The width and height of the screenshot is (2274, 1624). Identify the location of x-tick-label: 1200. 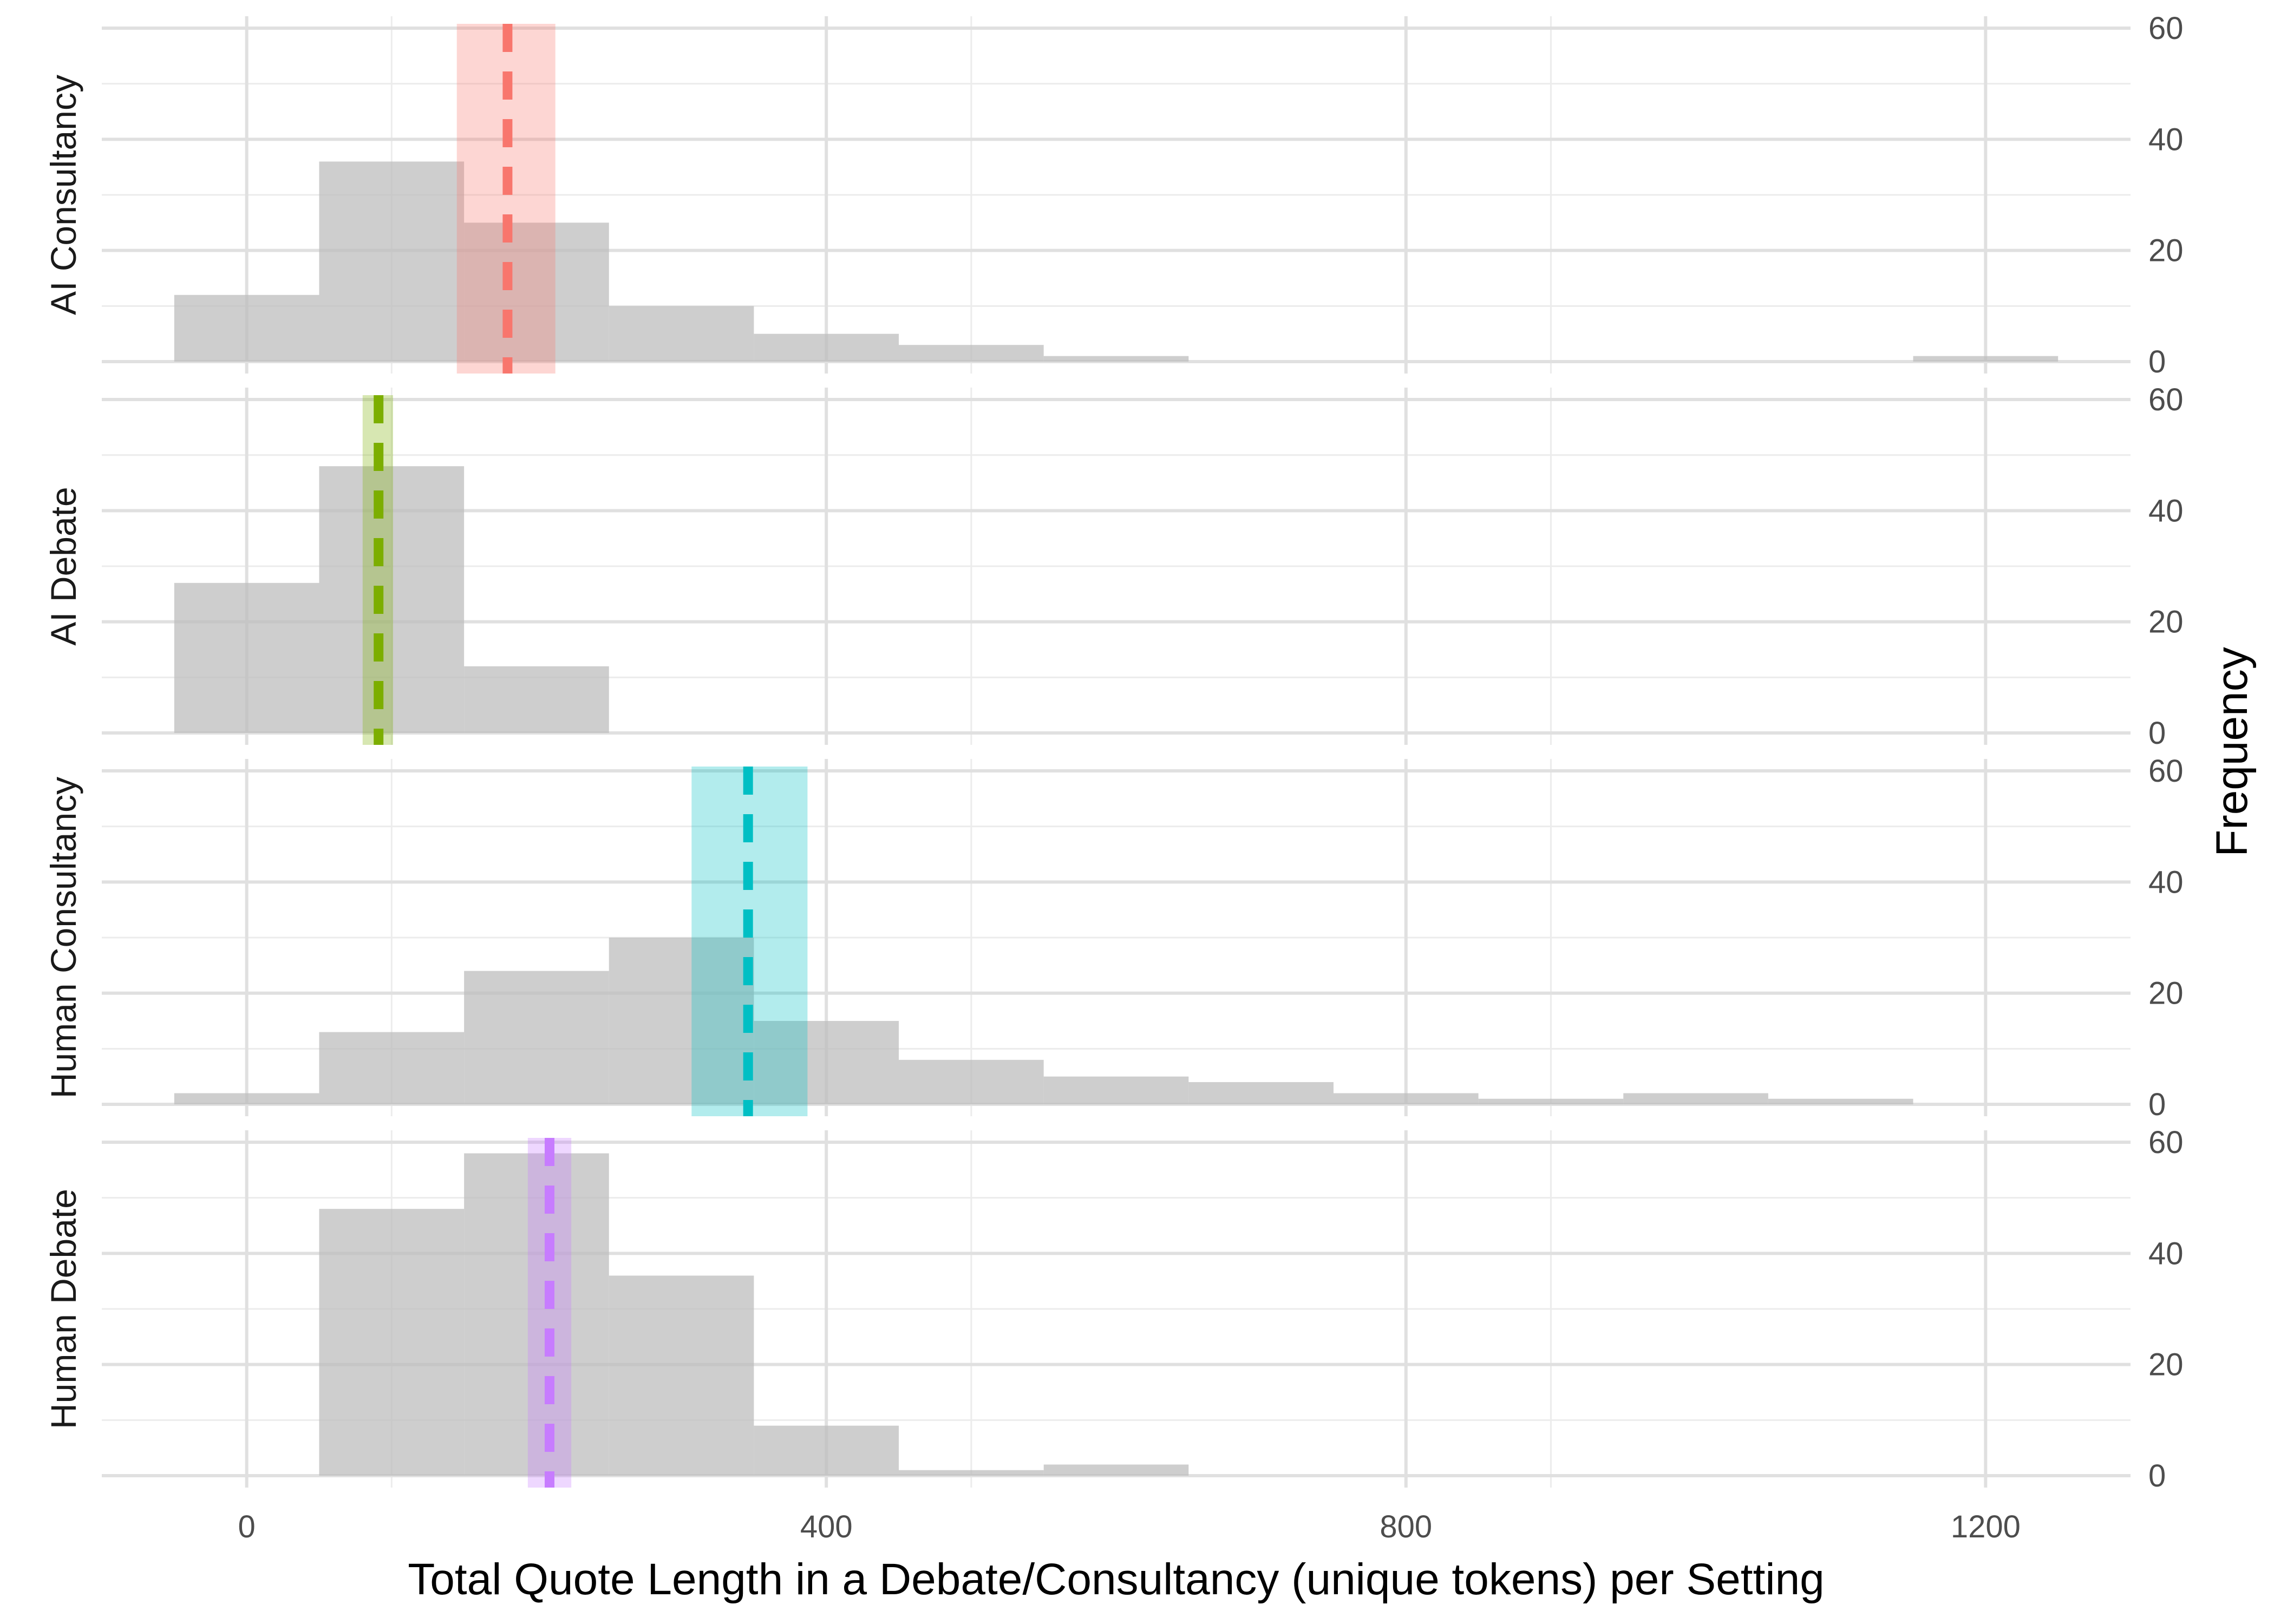
(1986, 1526).